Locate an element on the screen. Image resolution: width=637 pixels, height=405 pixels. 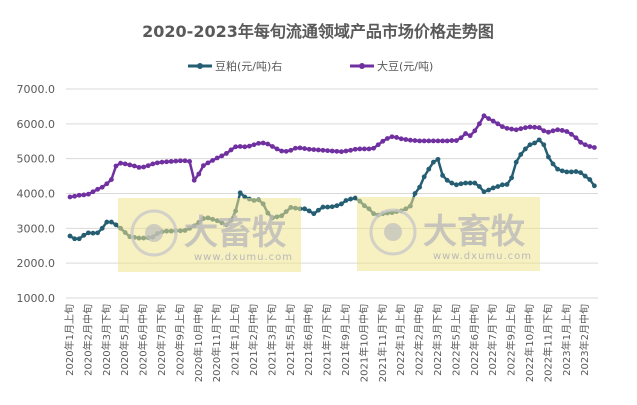
x-tick-label: 2020年6月中旬 is located at coordinates (143, 340).